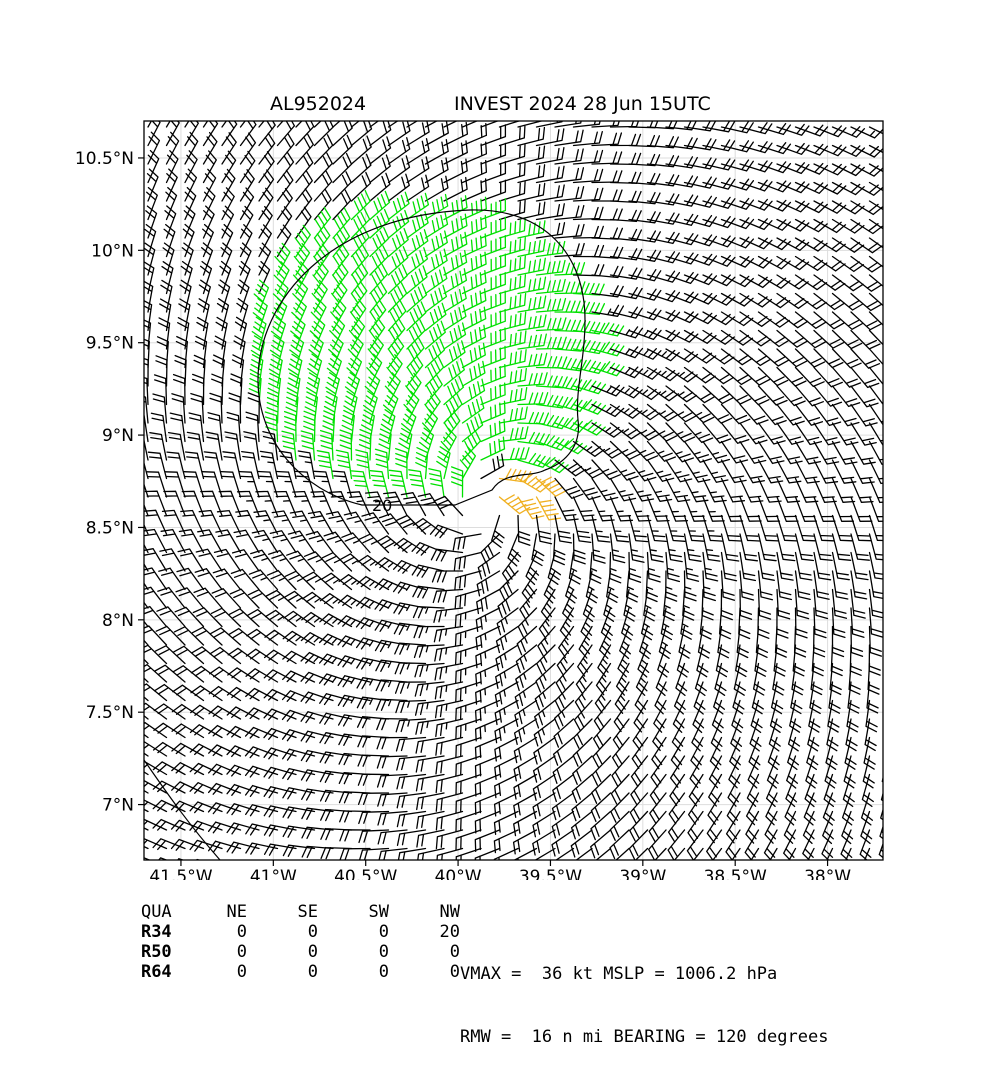 Image resolution: width=1000 pixels, height=1069 pixels. Describe the element at coordinates (182, 809) in the screenshot. I see `lower-left-contour` at that location.